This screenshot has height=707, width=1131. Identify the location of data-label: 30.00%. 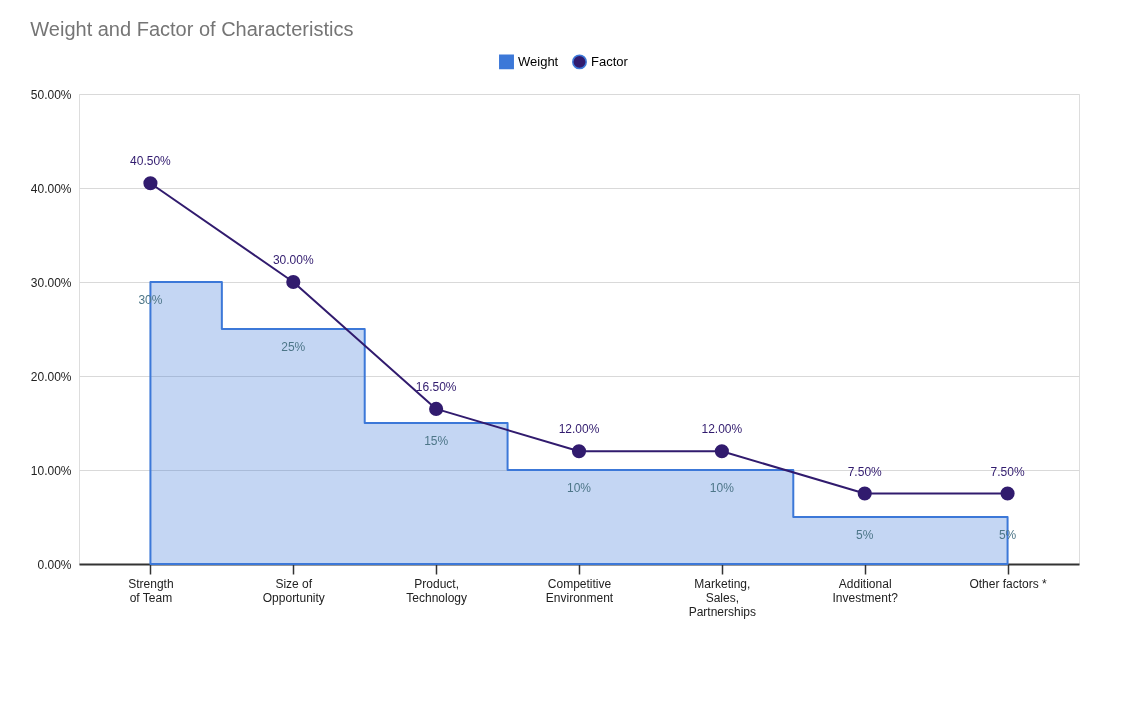
(293, 260).